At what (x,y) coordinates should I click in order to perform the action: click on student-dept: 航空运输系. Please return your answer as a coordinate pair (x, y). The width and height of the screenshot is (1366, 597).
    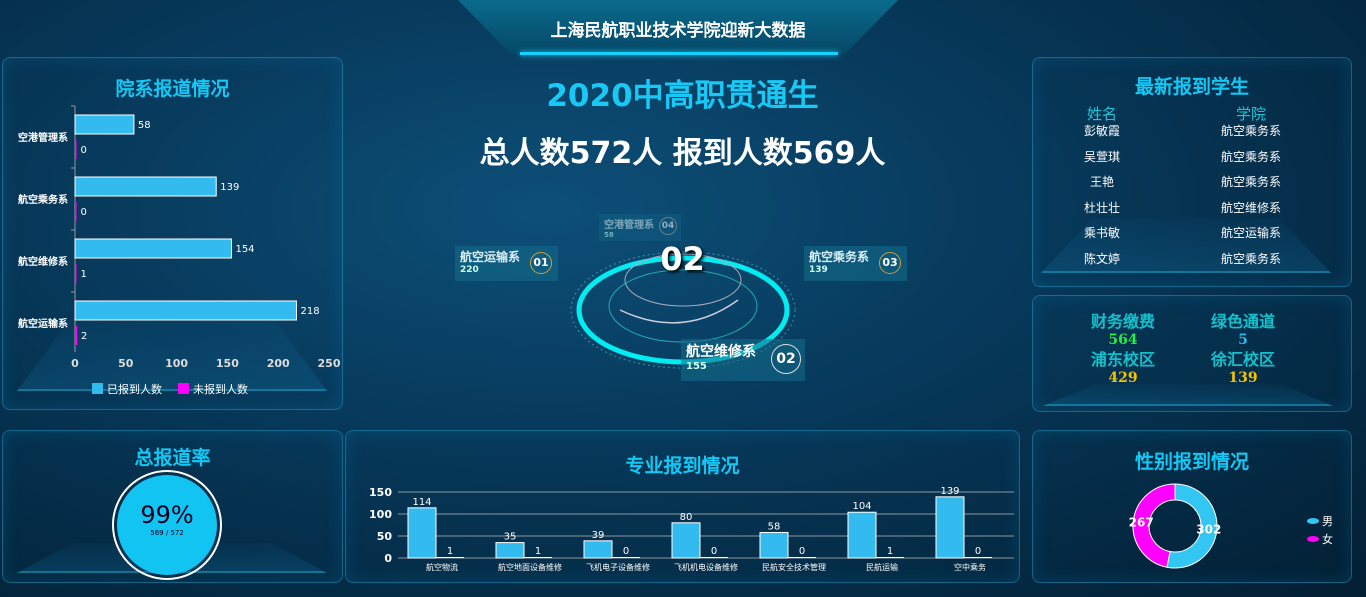
    Looking at the image, I should click on (1250, 233).